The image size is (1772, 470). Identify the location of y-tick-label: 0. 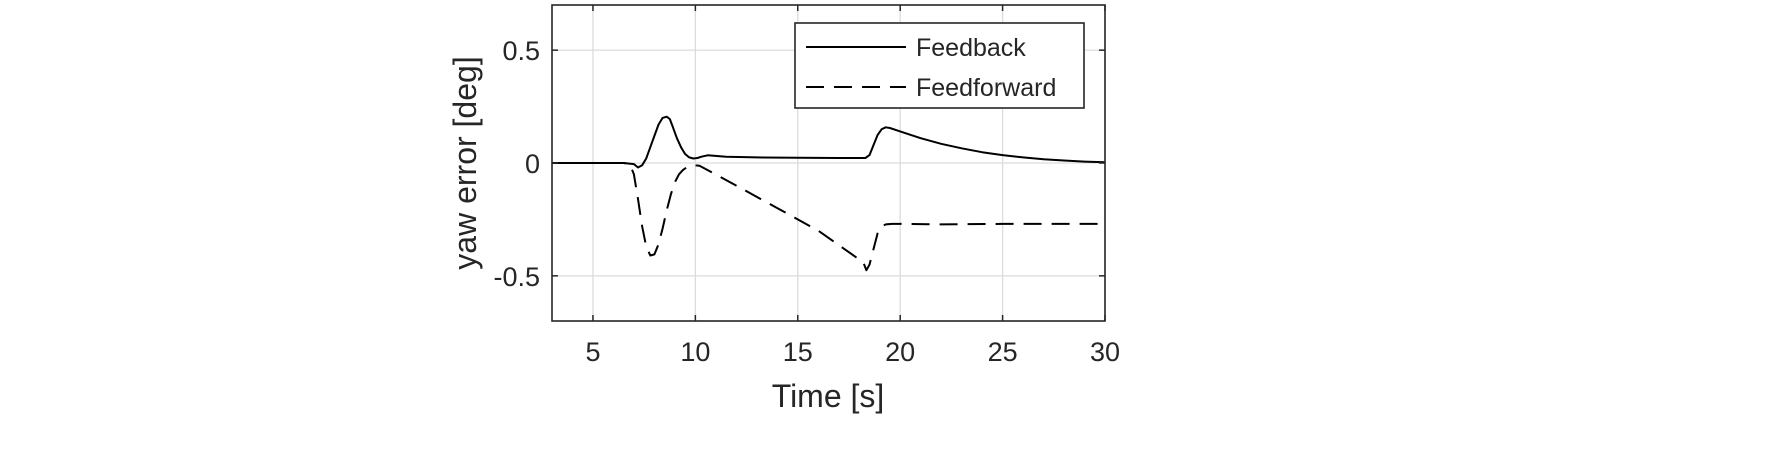
(532, 164).